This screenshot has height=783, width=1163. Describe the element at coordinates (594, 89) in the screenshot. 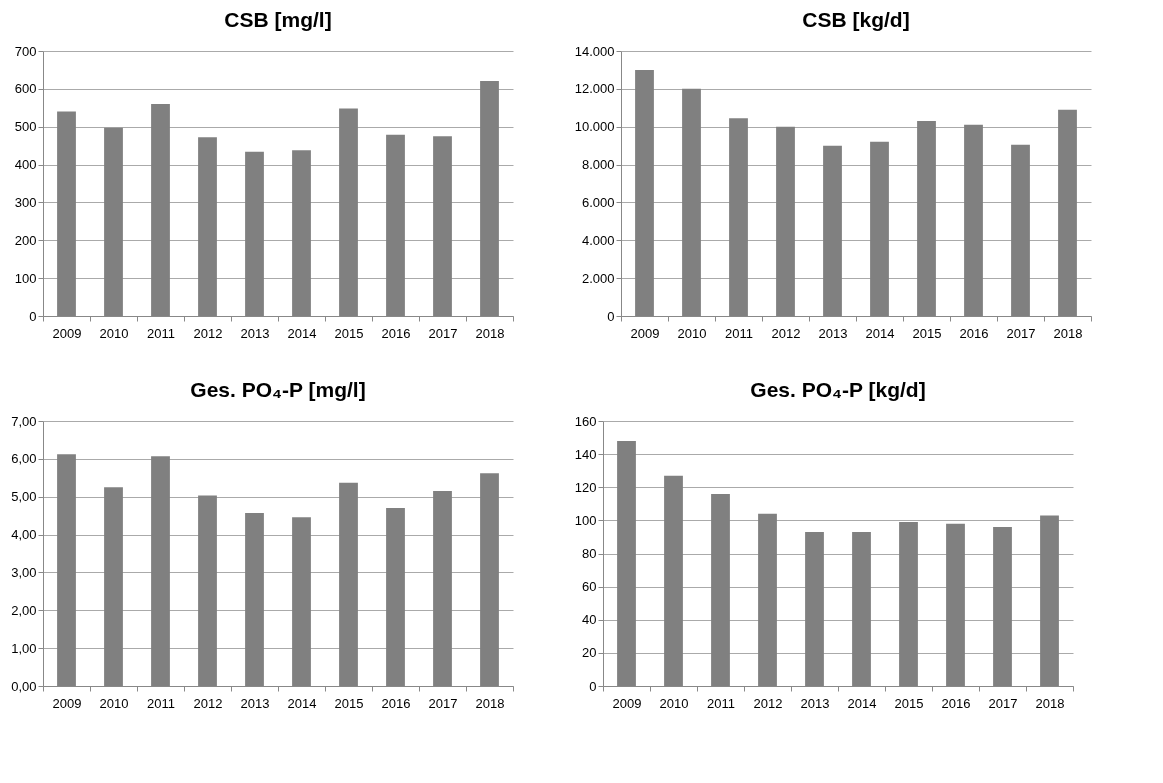

I see `y-tick-label: 12.000` at that location.